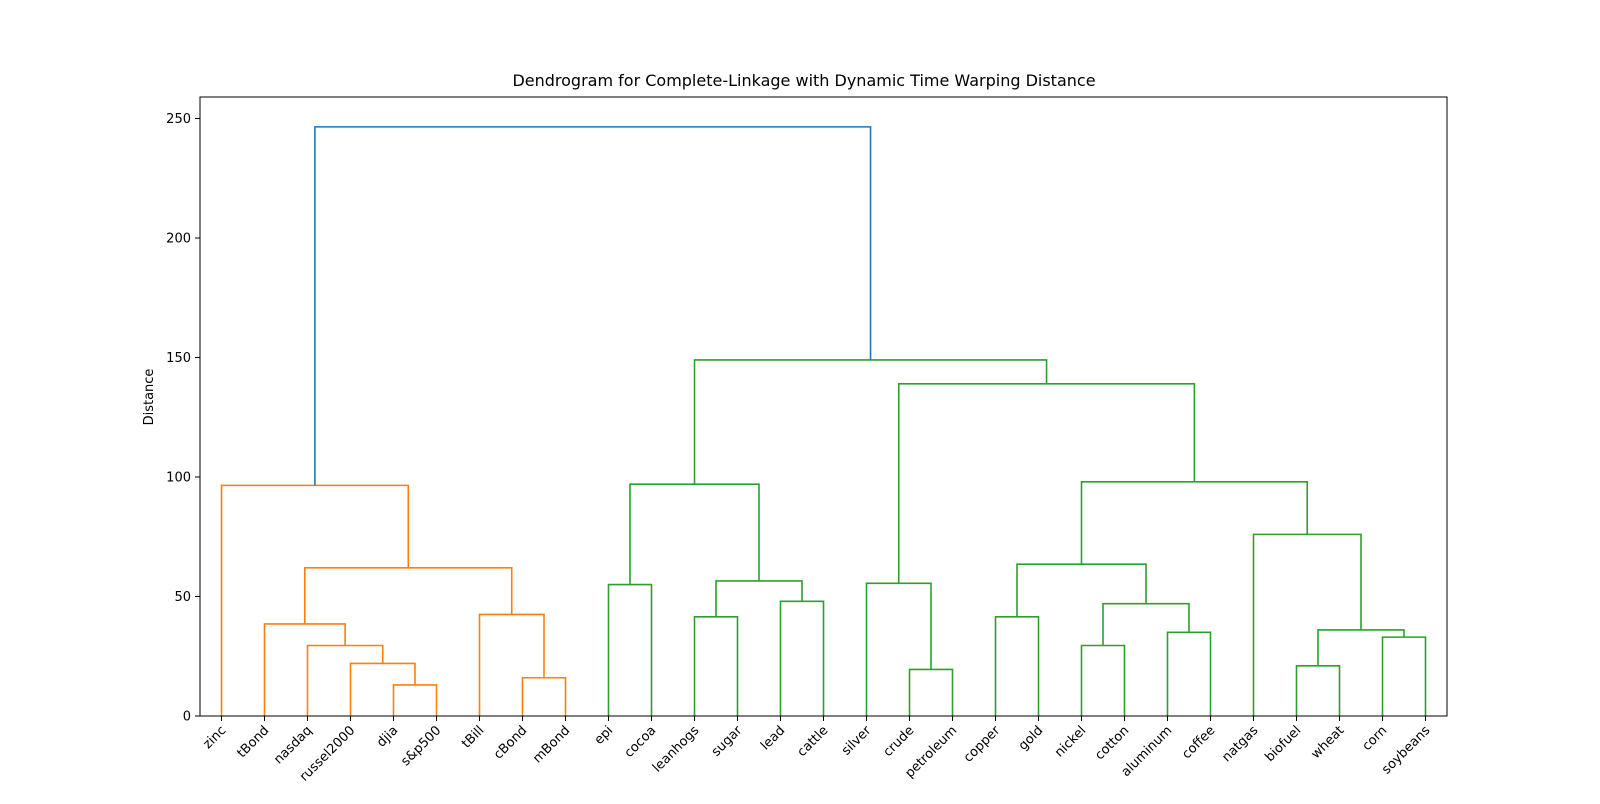 Image resolution: width=1600 pixels, height=804 pixels. Describe the element at coordinates (1240, 744) in the screenshot. I see `leaf-label: natgas` at that location.